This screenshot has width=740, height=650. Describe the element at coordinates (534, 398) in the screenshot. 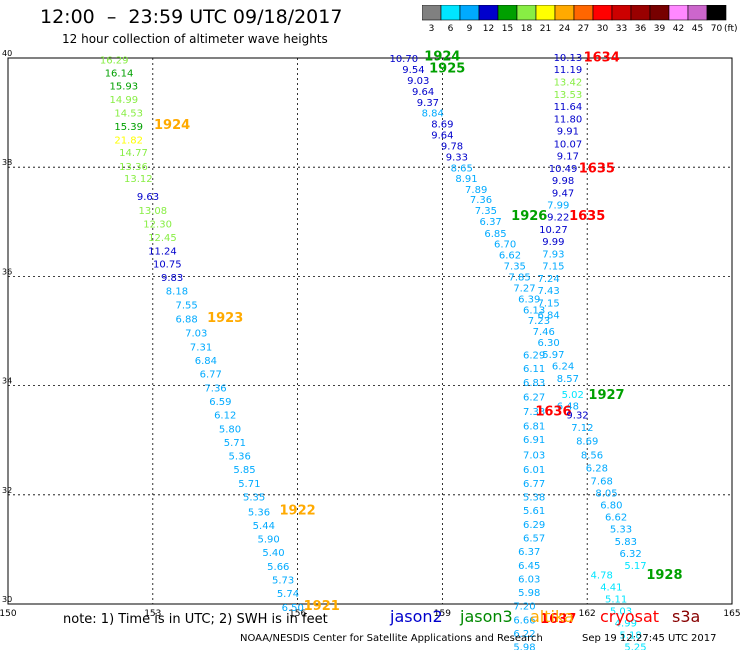

I see `wave-height-label: 6.27` at that location.